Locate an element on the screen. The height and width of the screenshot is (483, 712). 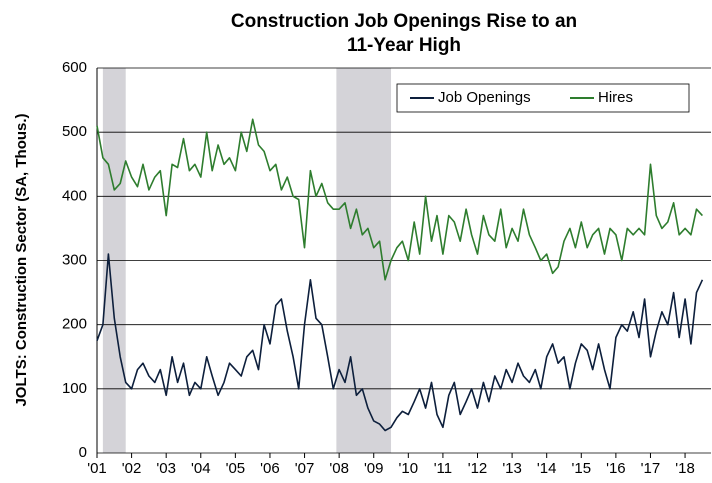
x-tick-label: '02 is located at coordinates (132, 468).